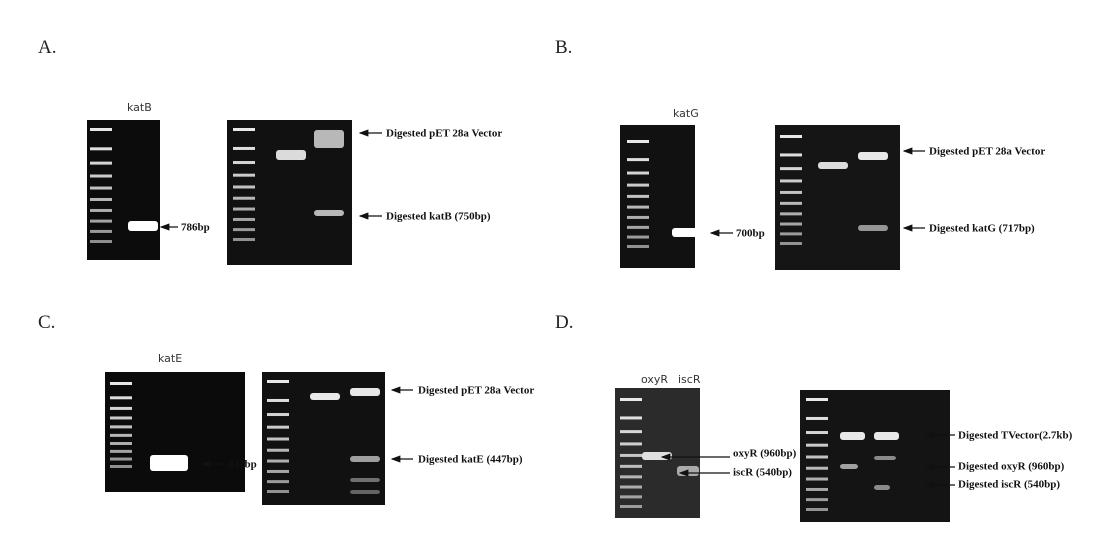 This screenshot has height=542, width=1104. Describe the element at coordinates (1015, 436) in the screenshot. I see `annotation: Digested TVector(2.7kb)` at that location.